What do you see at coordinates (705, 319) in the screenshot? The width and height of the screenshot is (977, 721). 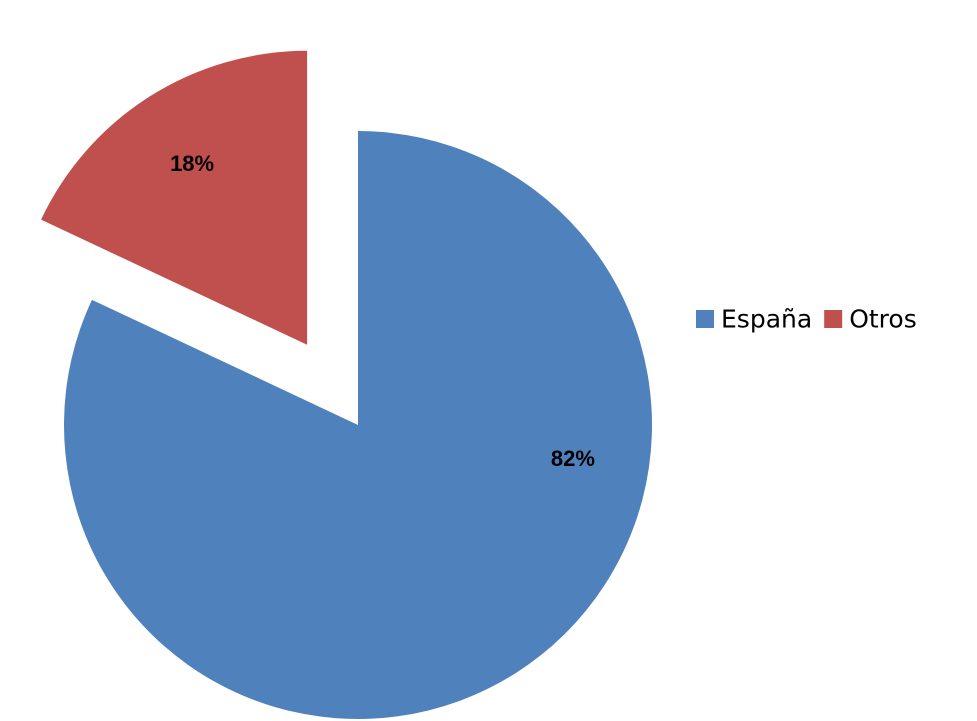 I see `legend-swatch-espana` at bounding box center [705, 319].